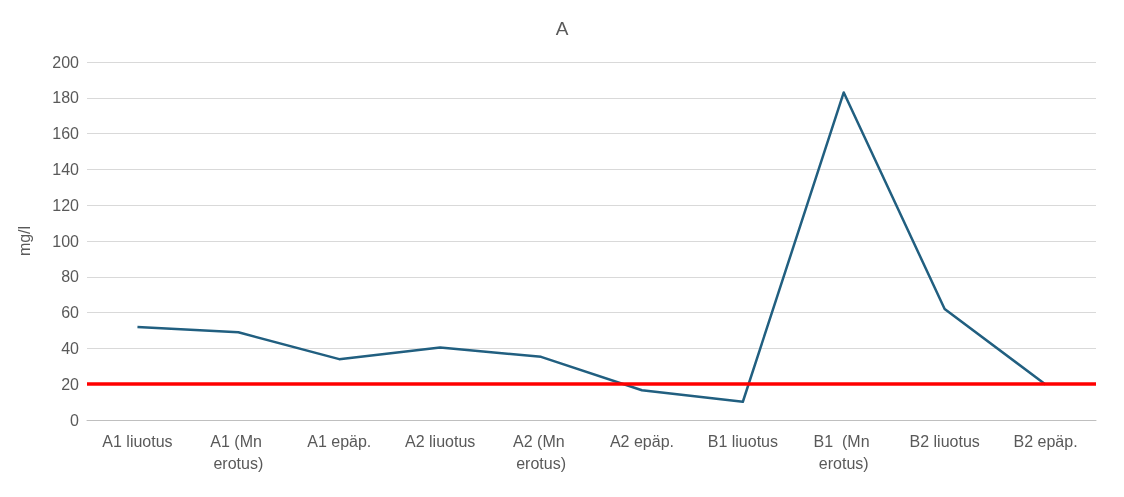 Image resolution: width=1124 pixels, height=497 pixels. What do you see at coordinates (339, 441) in the screenshot?
I see `x-tick-label: A1 epäp.` at bounding box center [339, 441].